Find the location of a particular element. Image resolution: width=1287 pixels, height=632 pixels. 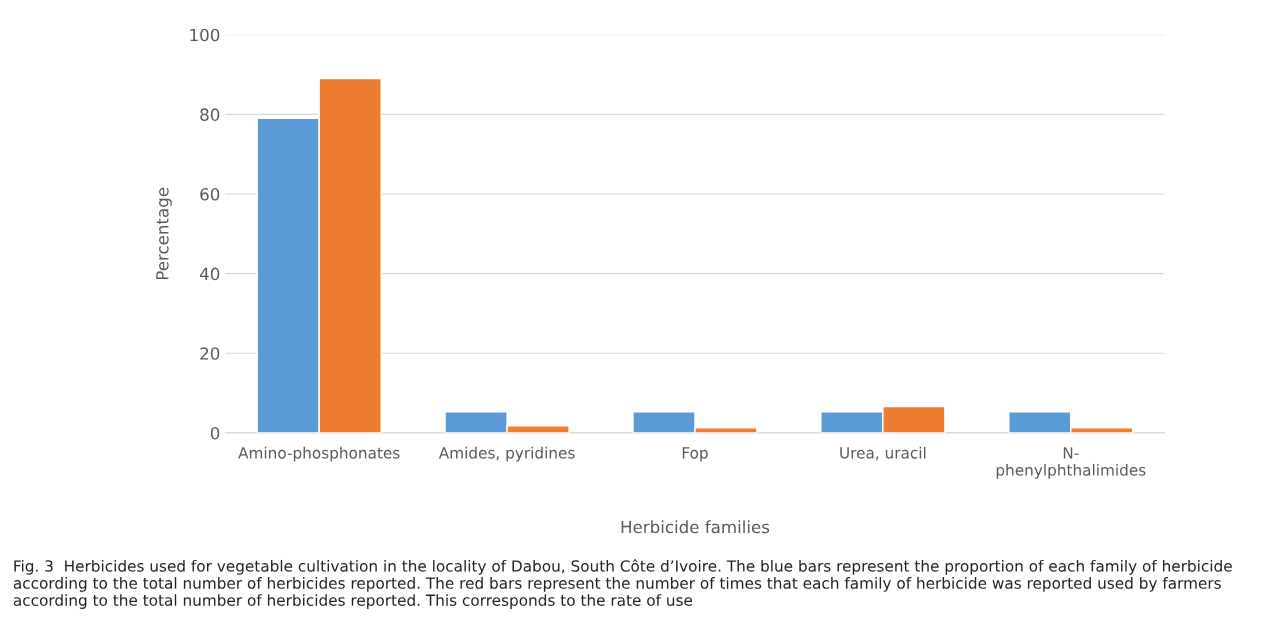

x-tick-label: Fop is located at coordinates (695, 454).